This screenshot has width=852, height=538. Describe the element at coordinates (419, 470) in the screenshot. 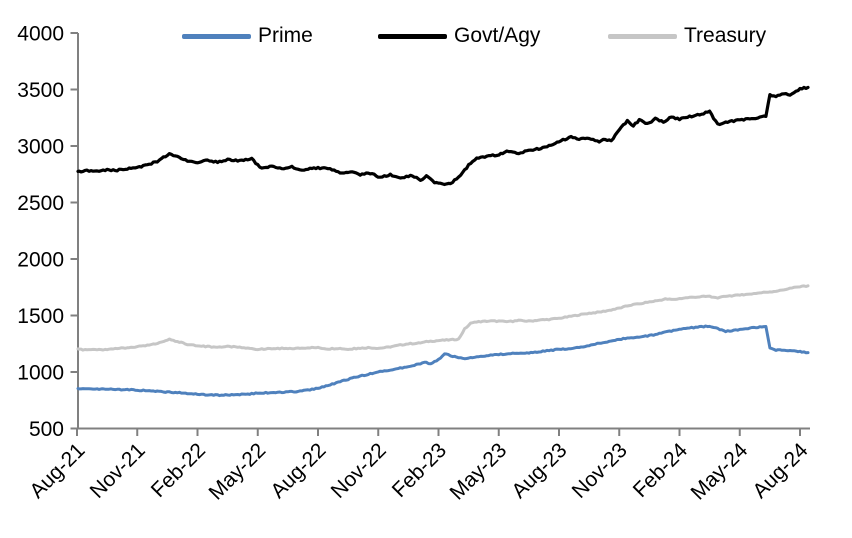

I see `x-axis-tick-label: Feb-23` at that location.